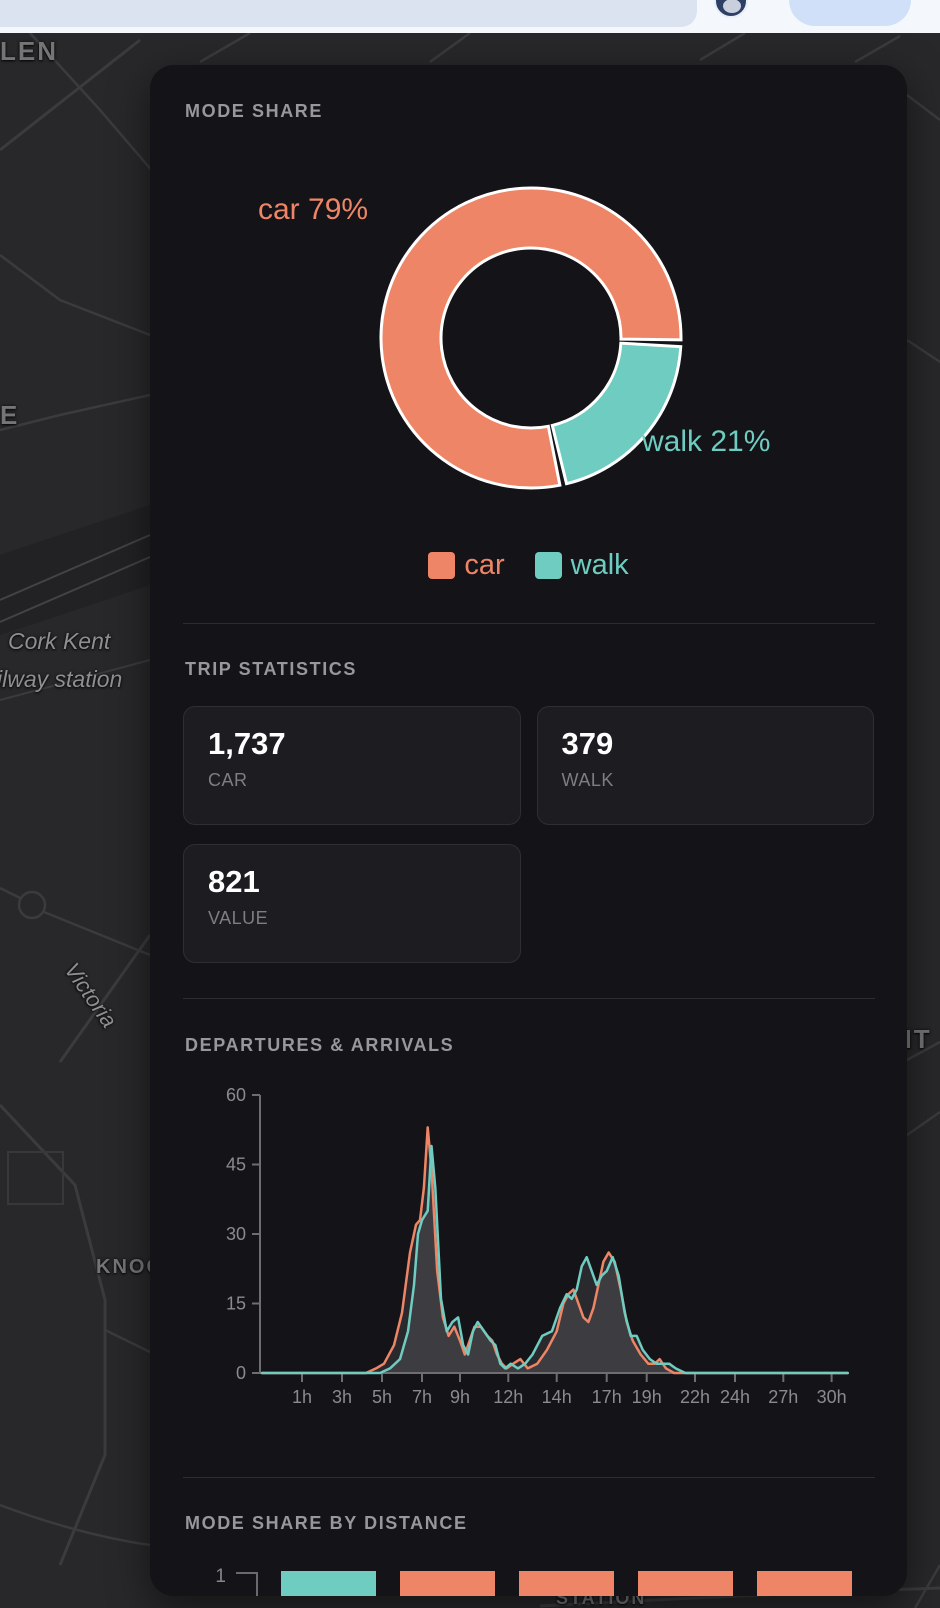 The height and width of the screenshot is (1608, 940). What do you see at coordinates (348, 13) in the screenshot?
I see `browser-tab-area` at bounding box center [348, 13].